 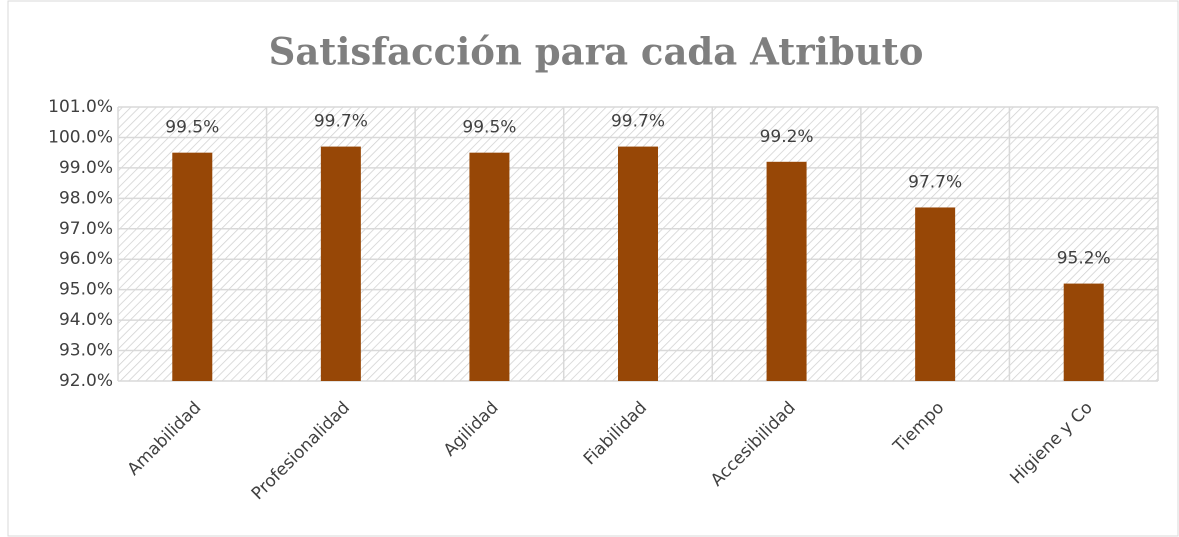 What do you see at coordinates (86, 229) in the screenshot?
I see `y-tick-label: 97.0%` at bounding box center [86, 229].